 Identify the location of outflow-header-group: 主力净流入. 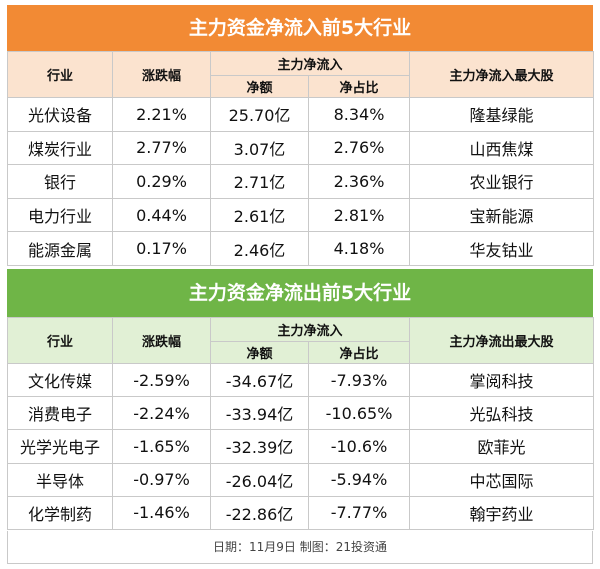
(310, 329).